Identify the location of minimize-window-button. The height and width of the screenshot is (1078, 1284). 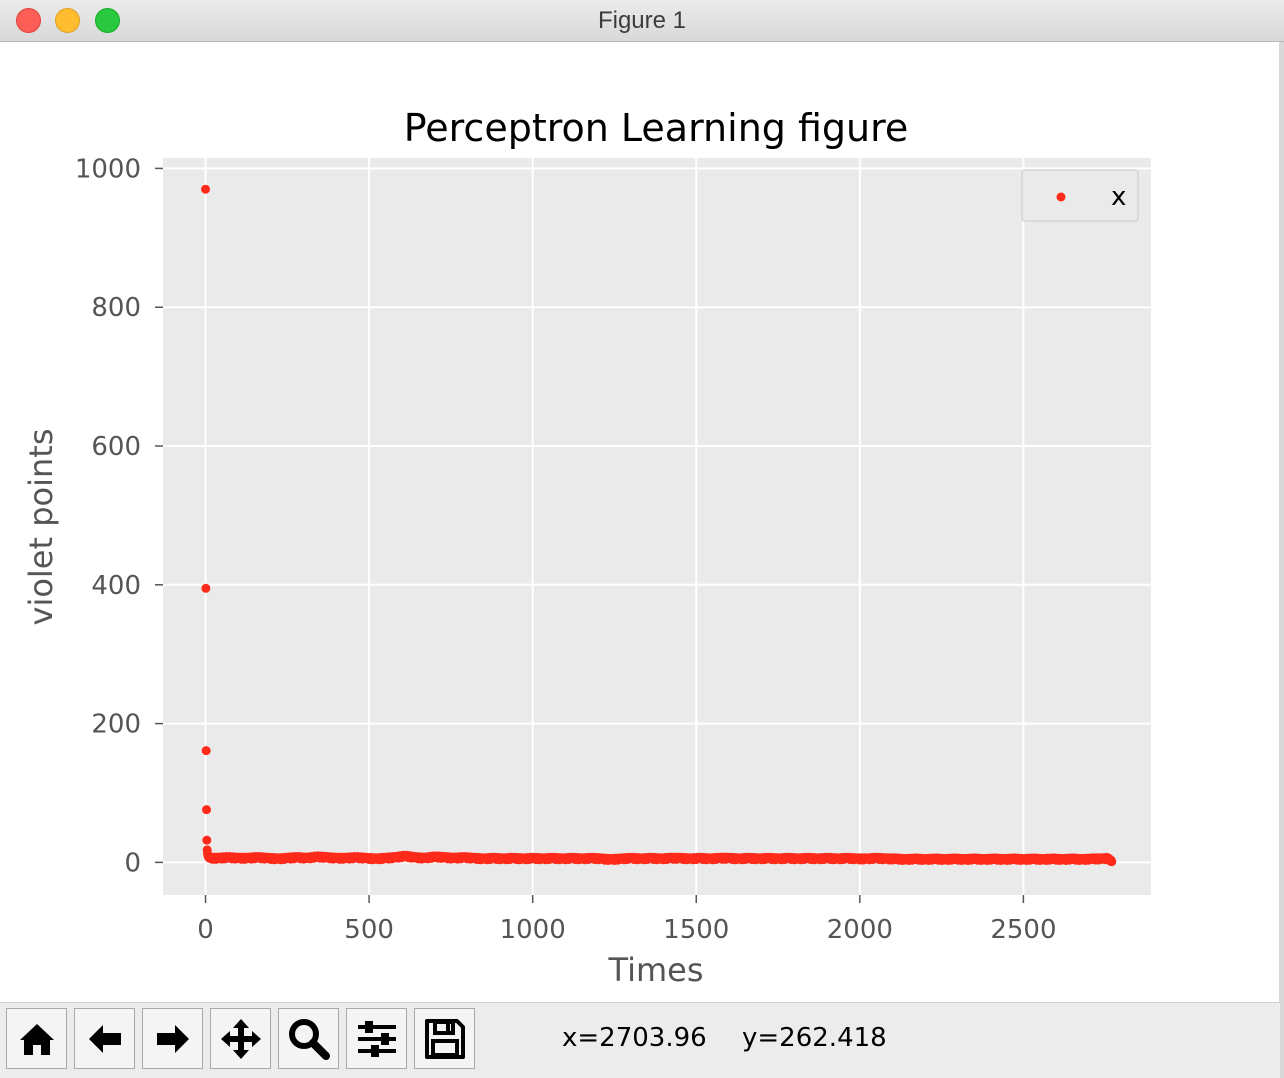
(67, 20).